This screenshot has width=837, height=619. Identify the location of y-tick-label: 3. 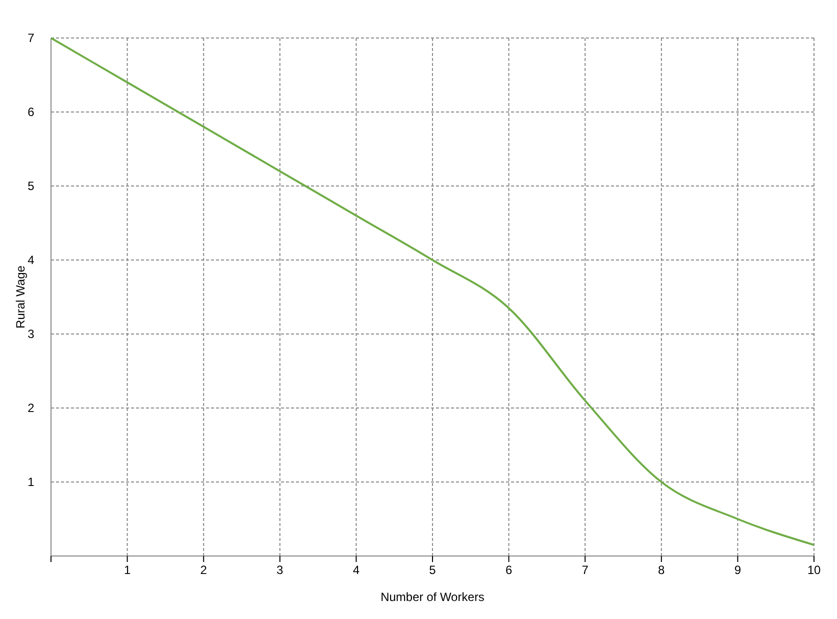
(31, 334).